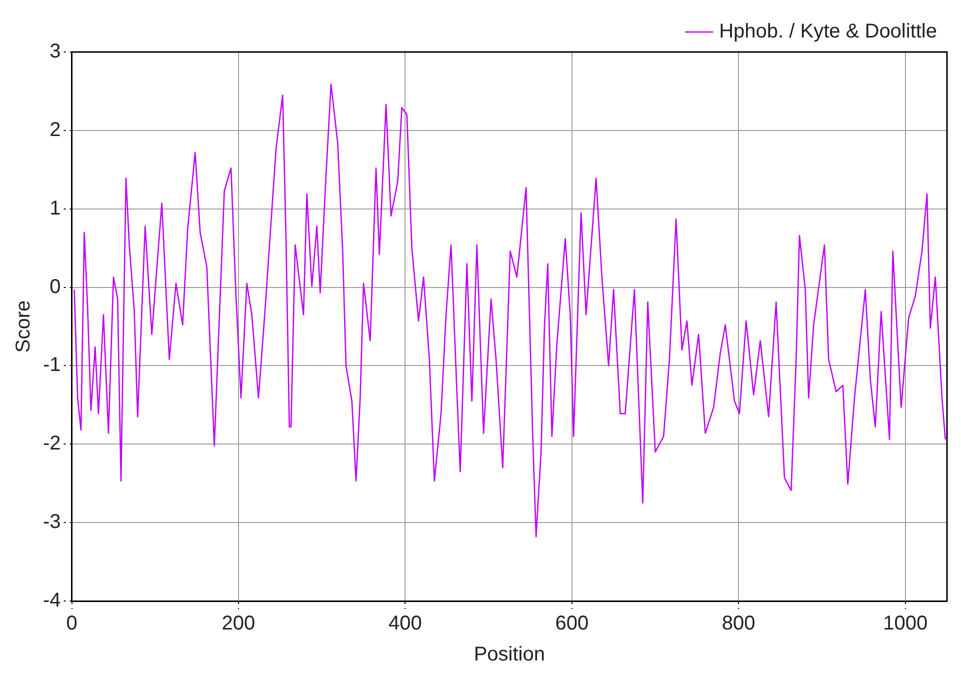 This screenshot has width=961, height=679. I want to click on y-tick-label: -3, so click(51, 522).